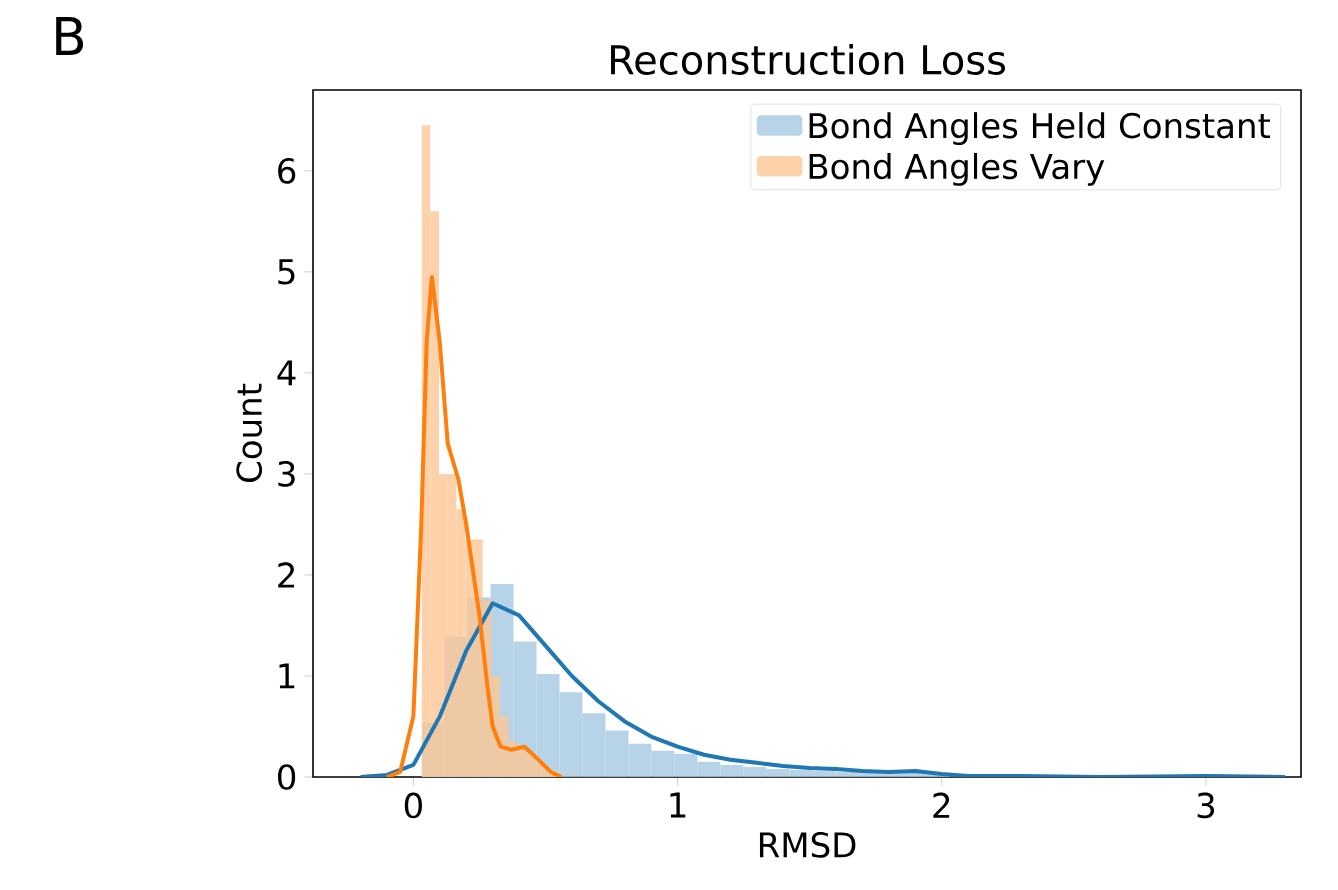  Describe the element at coordinates (957, 169) in the screenshot. I see `legend-label: Bond Angles Vary` at that location.